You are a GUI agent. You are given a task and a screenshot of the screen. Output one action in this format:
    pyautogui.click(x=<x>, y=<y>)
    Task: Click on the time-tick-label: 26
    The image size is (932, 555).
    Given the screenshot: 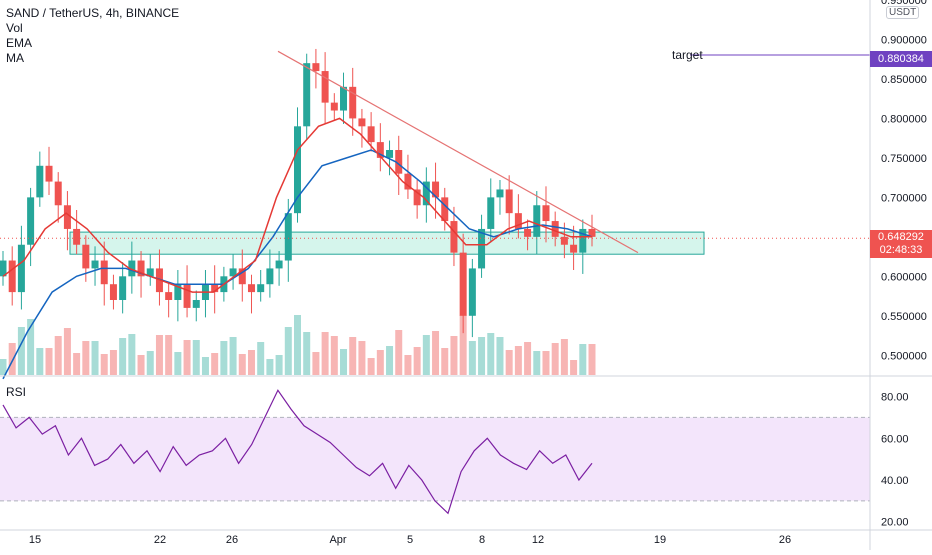 What is the action you would take?
    pyautogui.click(x=232, y=540)
    